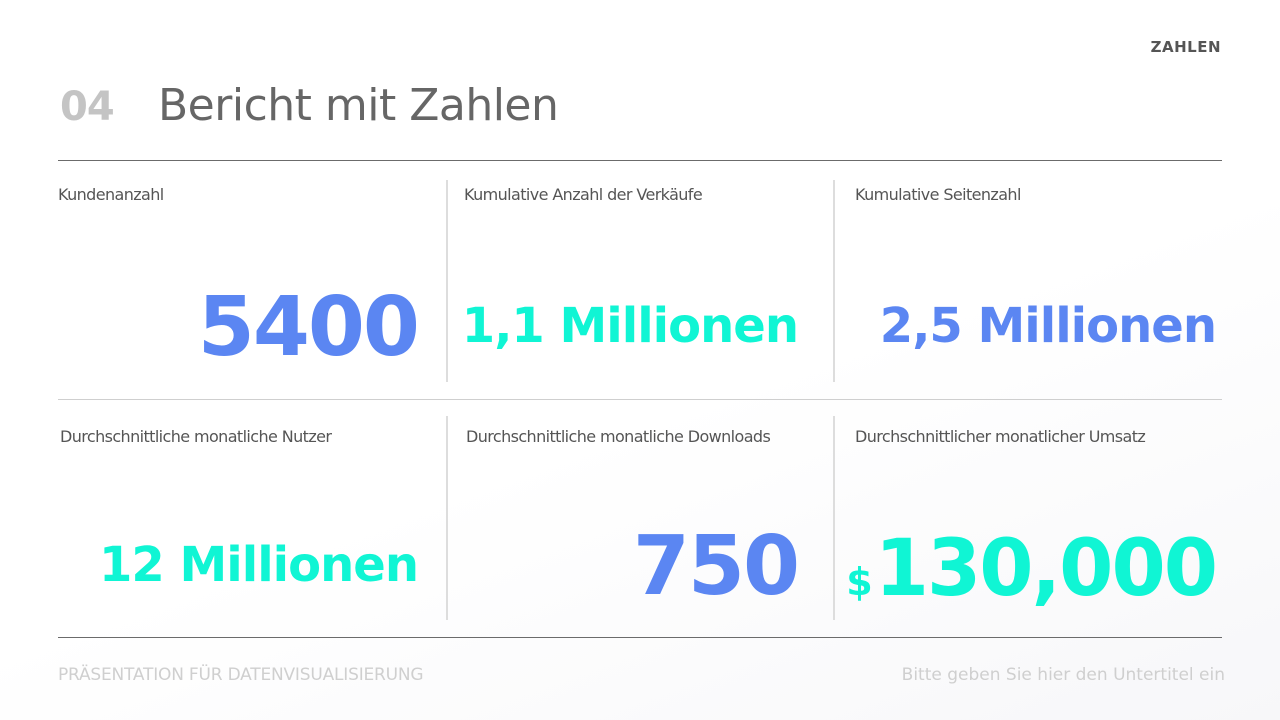  What do you see at coordinates (259, 565) in the screenshot?
I see `metric-value-monthly-users: 12 Millionen` at bounding box center [259, 565].